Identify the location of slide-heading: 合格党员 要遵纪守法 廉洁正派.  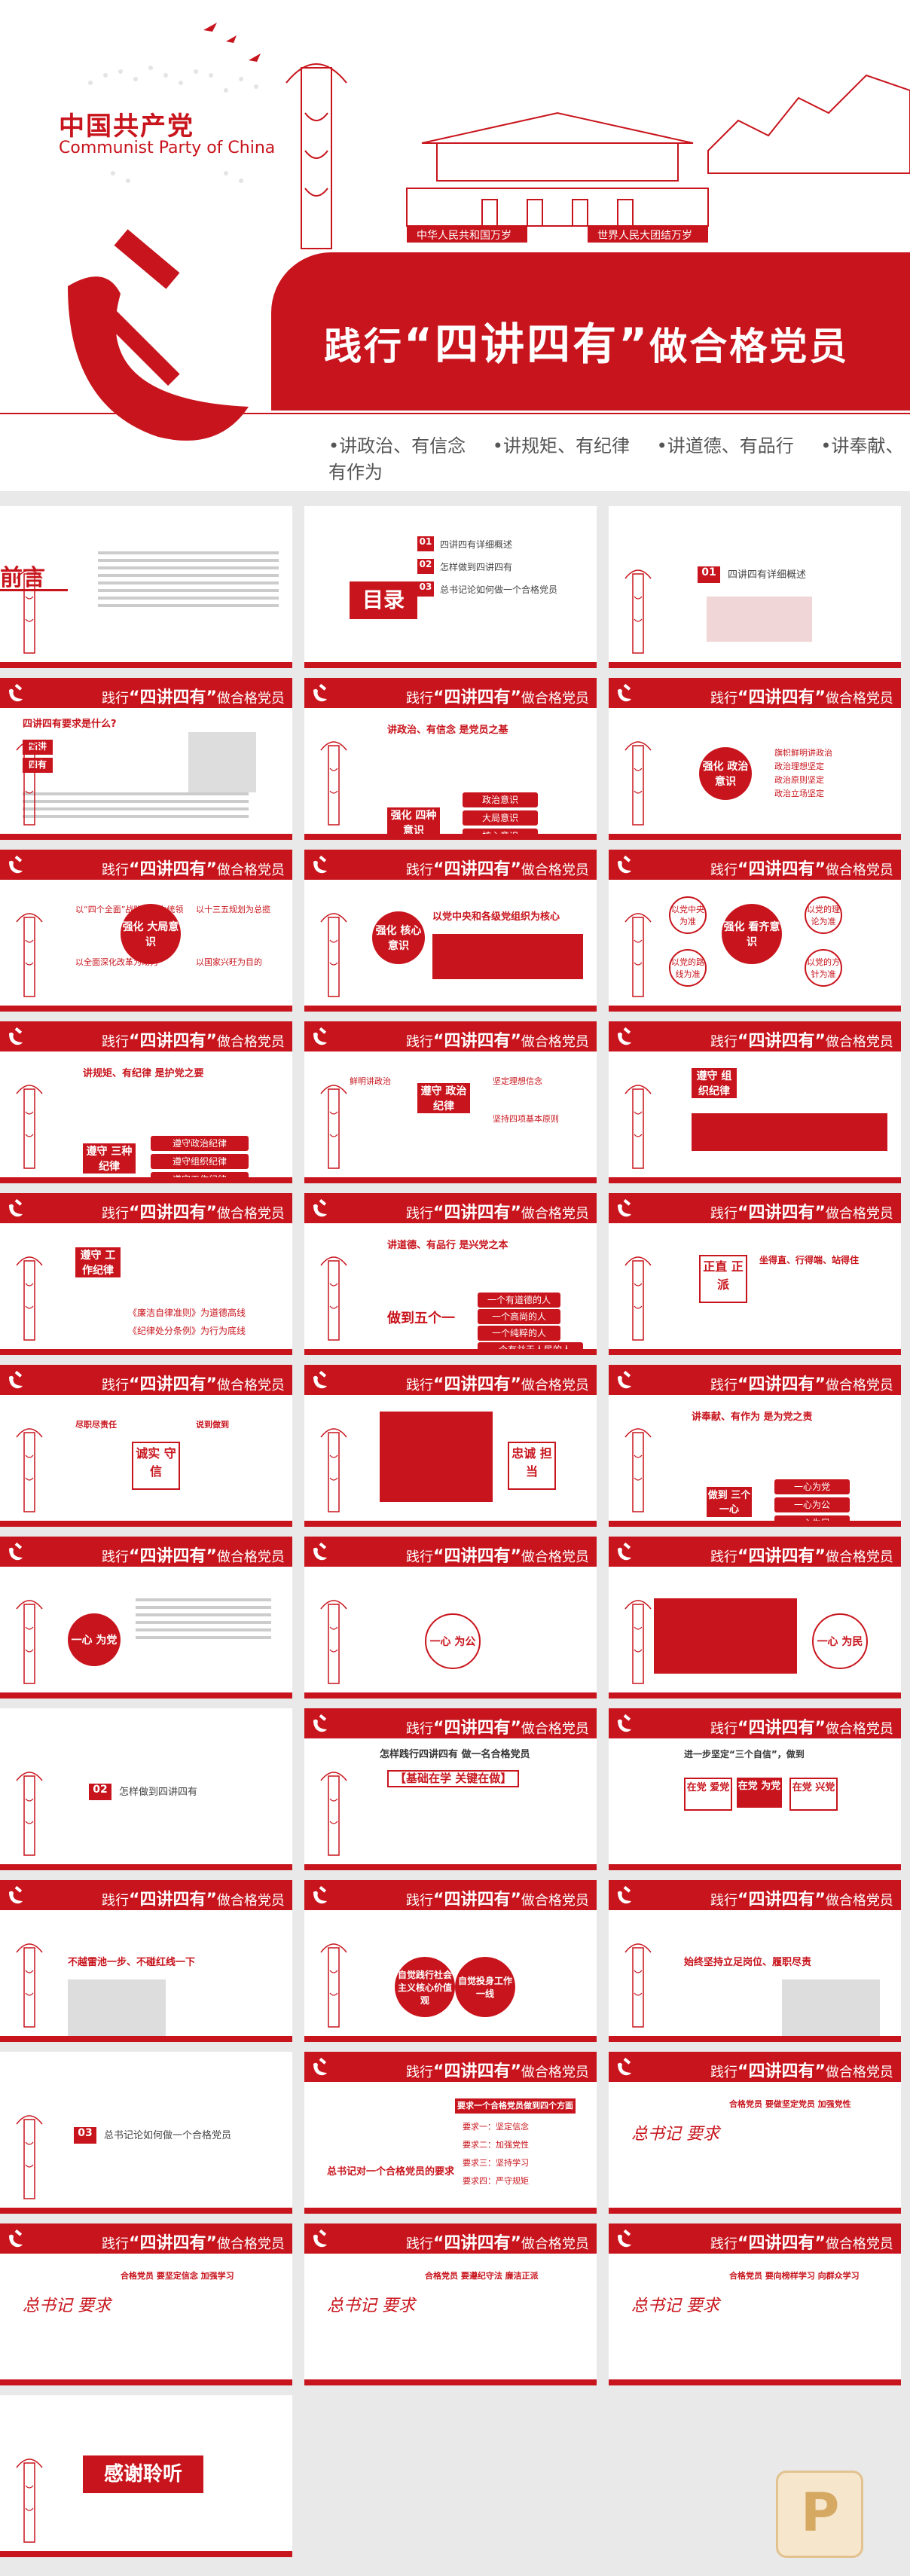
(482, 2276).